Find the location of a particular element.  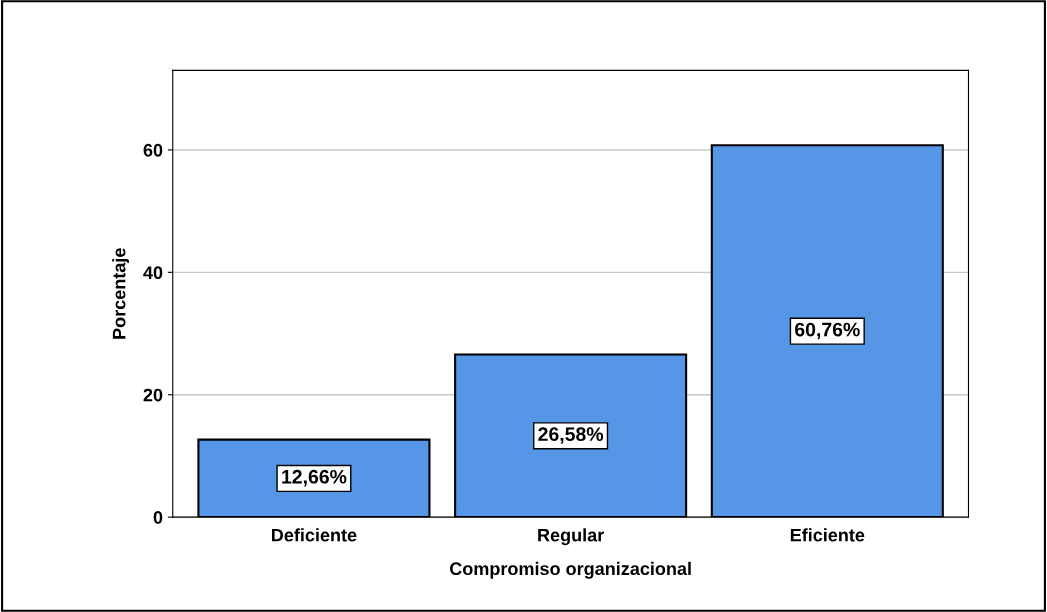

y-tick-label: 20 is located at coordinates (153, 395).